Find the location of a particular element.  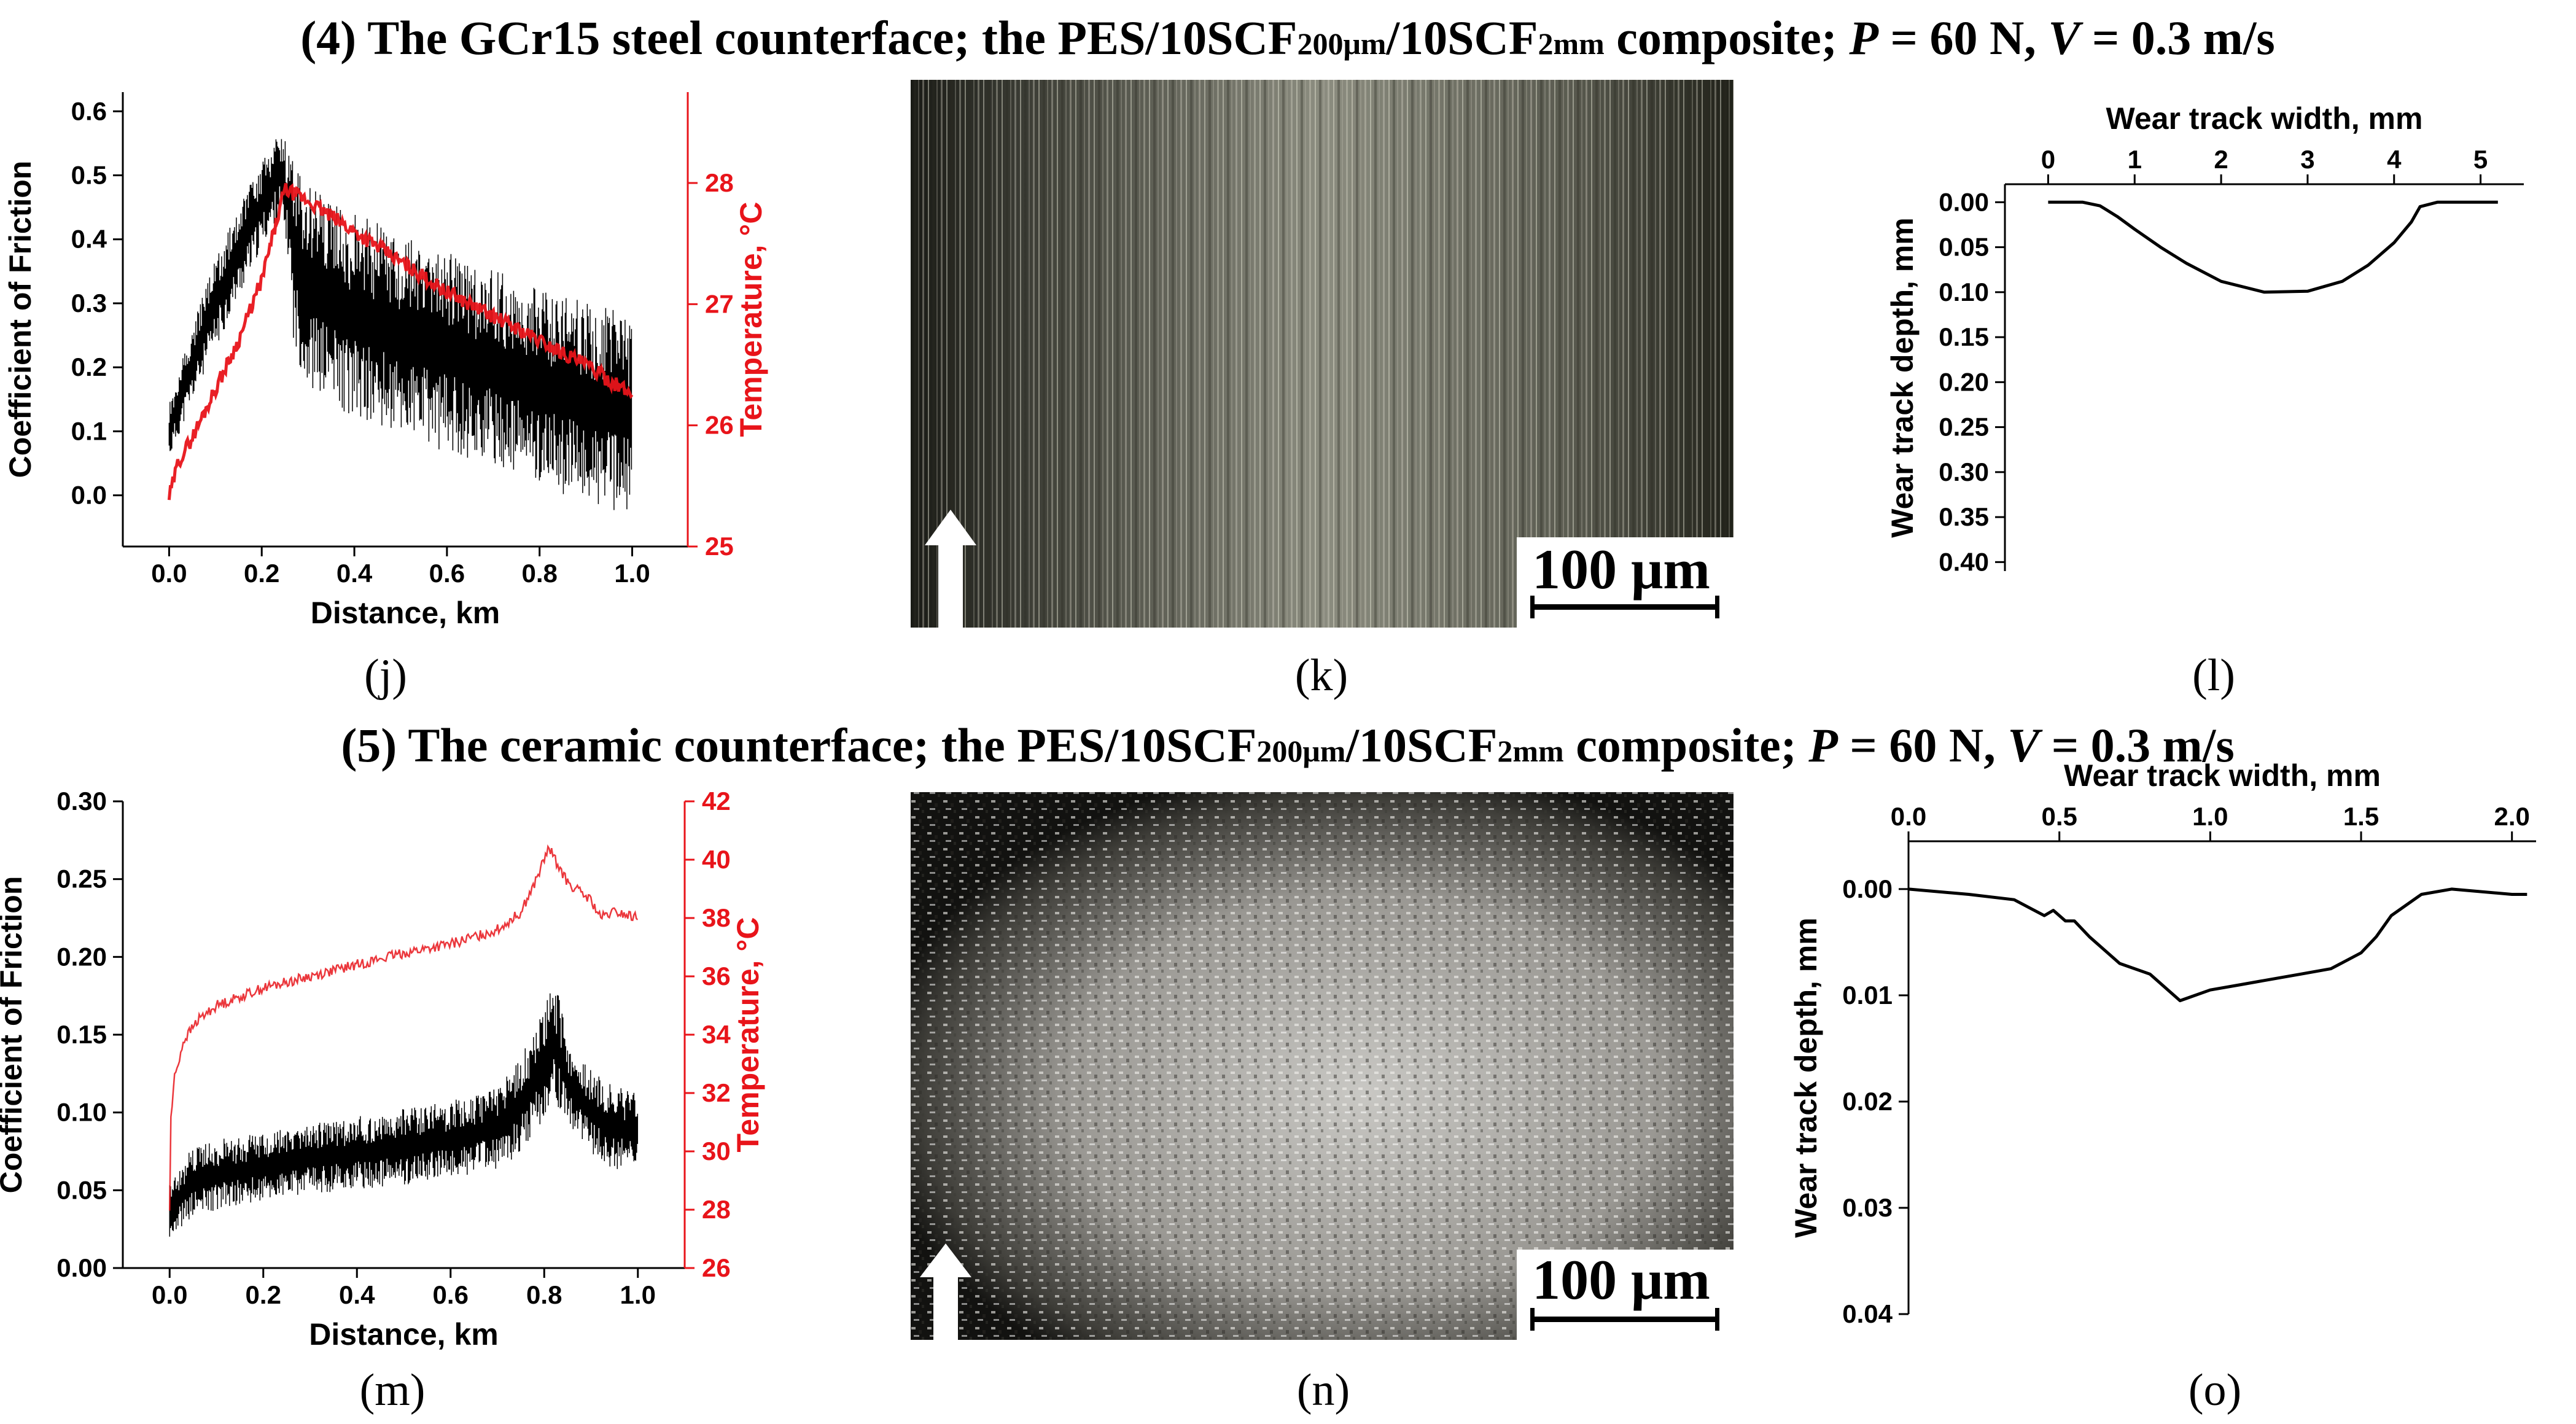

x-tick-label-m-3: 0.6 is located at coordinates (451, 1295).